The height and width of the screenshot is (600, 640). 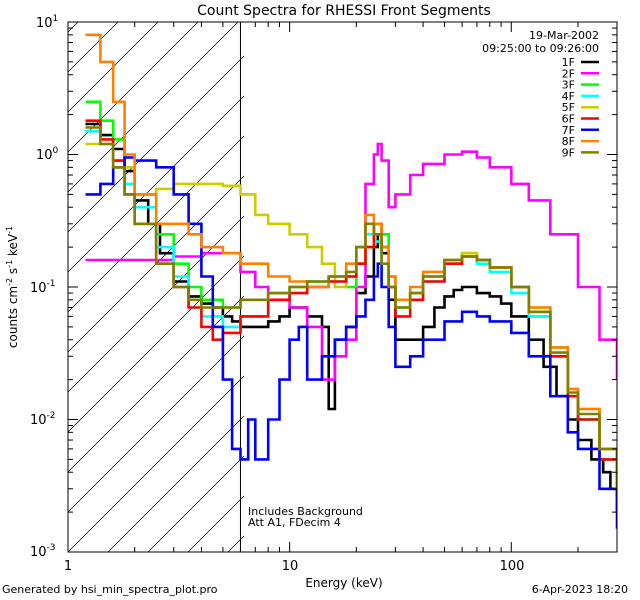 What do you see at coordinates (568, 96) in the screenshot?
I see `legend-label-4F: 4F` at bounding box center [568, 96].